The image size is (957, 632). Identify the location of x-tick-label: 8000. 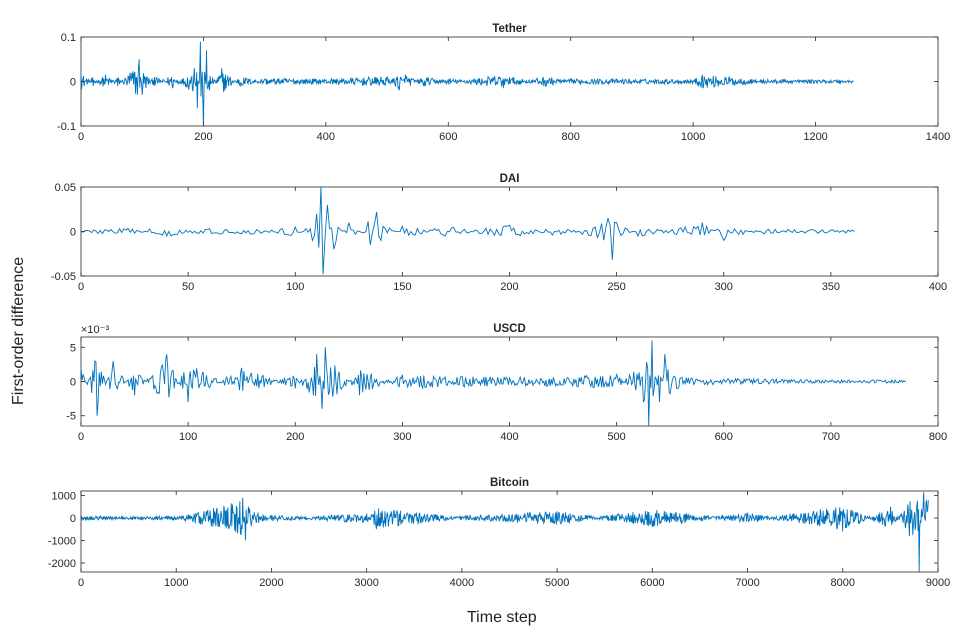
(843, 583).